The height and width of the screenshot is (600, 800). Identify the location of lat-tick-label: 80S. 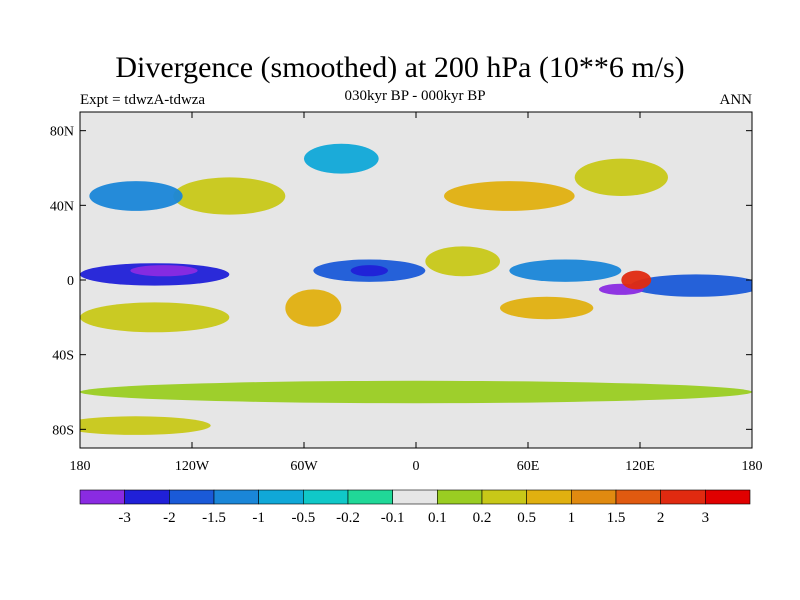
(63, 430).